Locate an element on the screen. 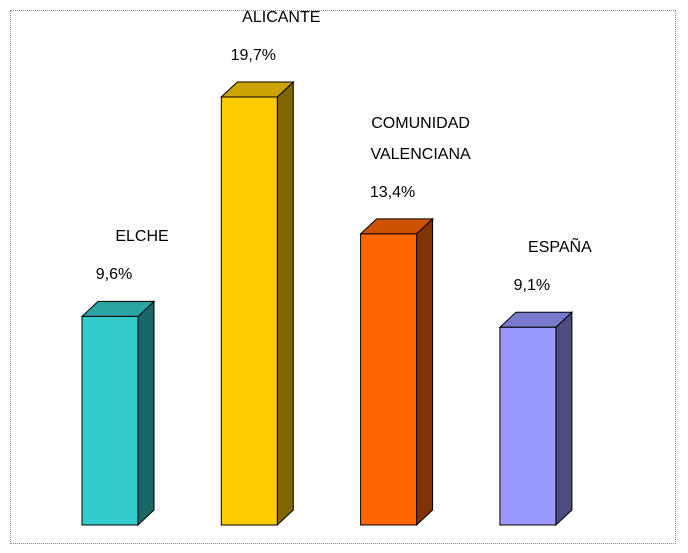 Image resolution: width=688 pixels, height=553 pixels. category-label: ESPAÑA is located at coordinates (560, 248).